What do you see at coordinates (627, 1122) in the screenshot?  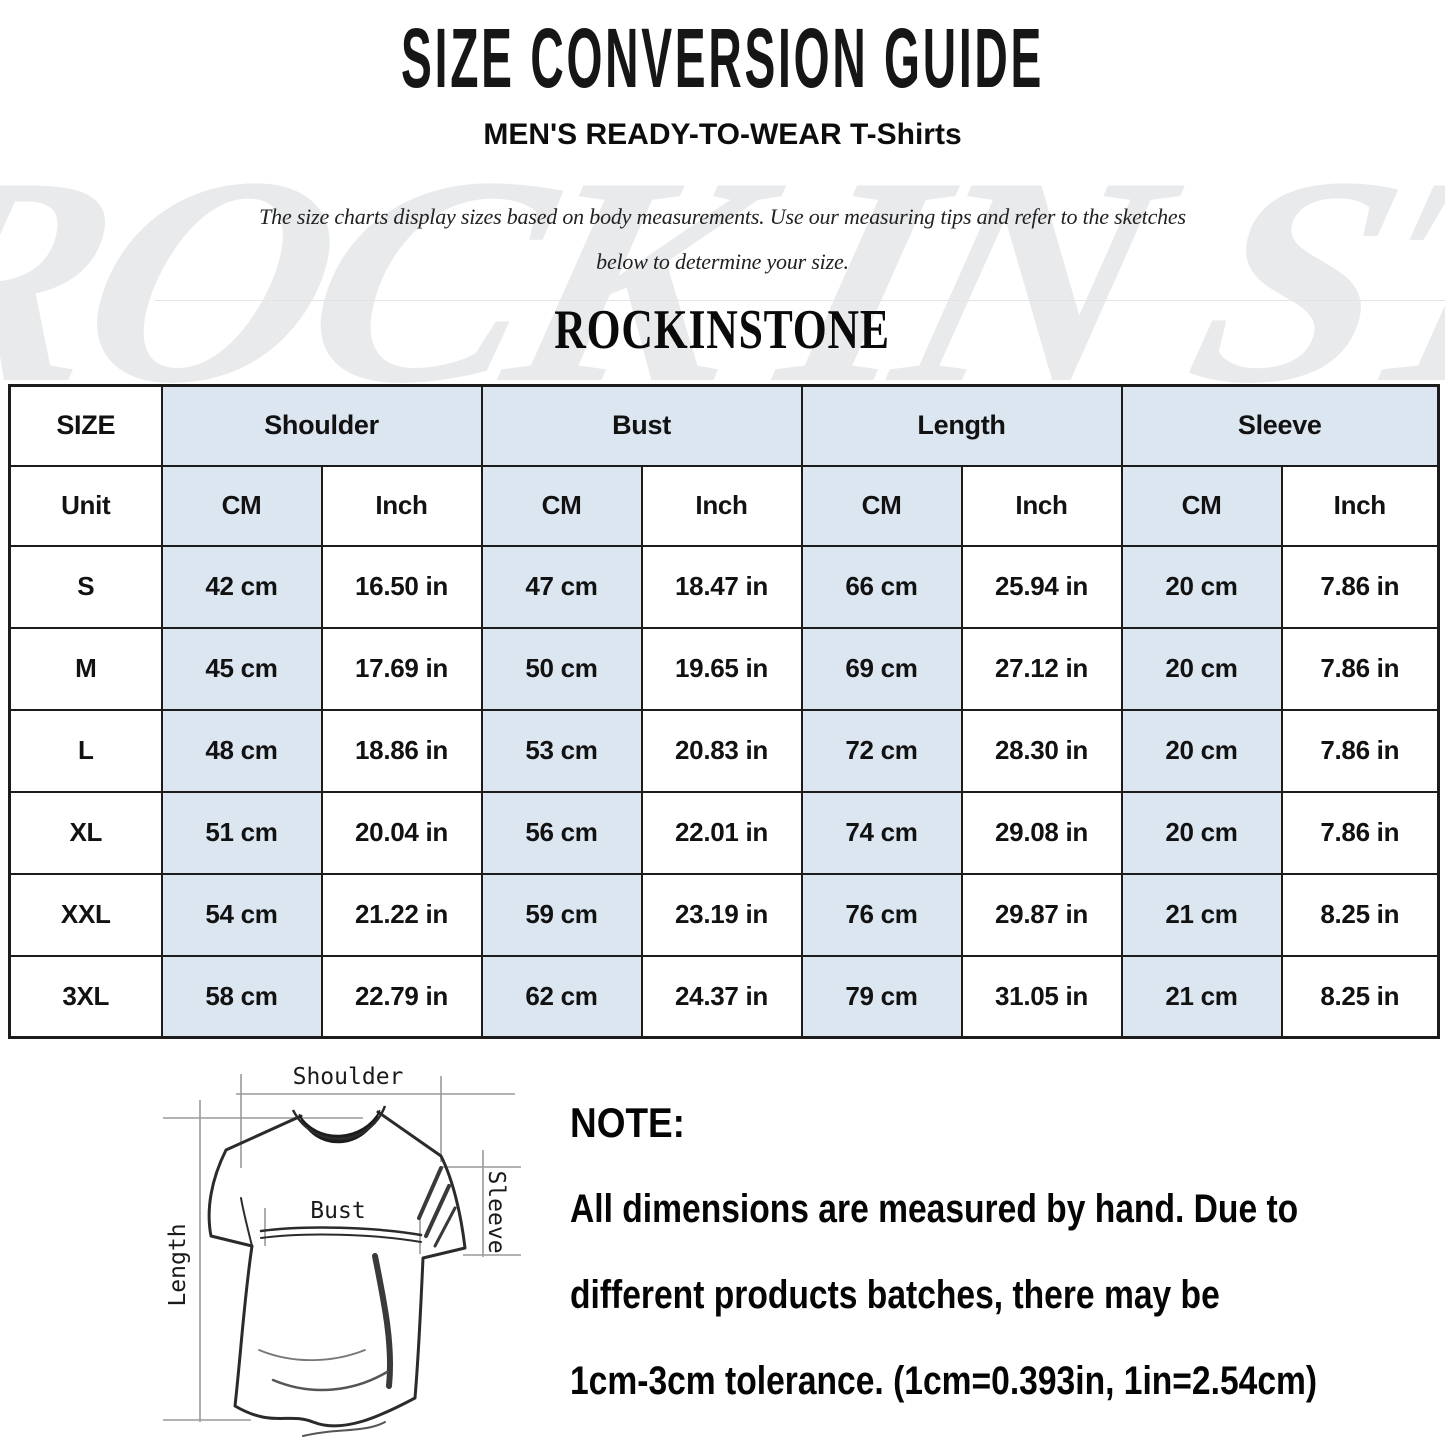 I see `note-heading: NOTE:` at bounding box center [627, 1122].